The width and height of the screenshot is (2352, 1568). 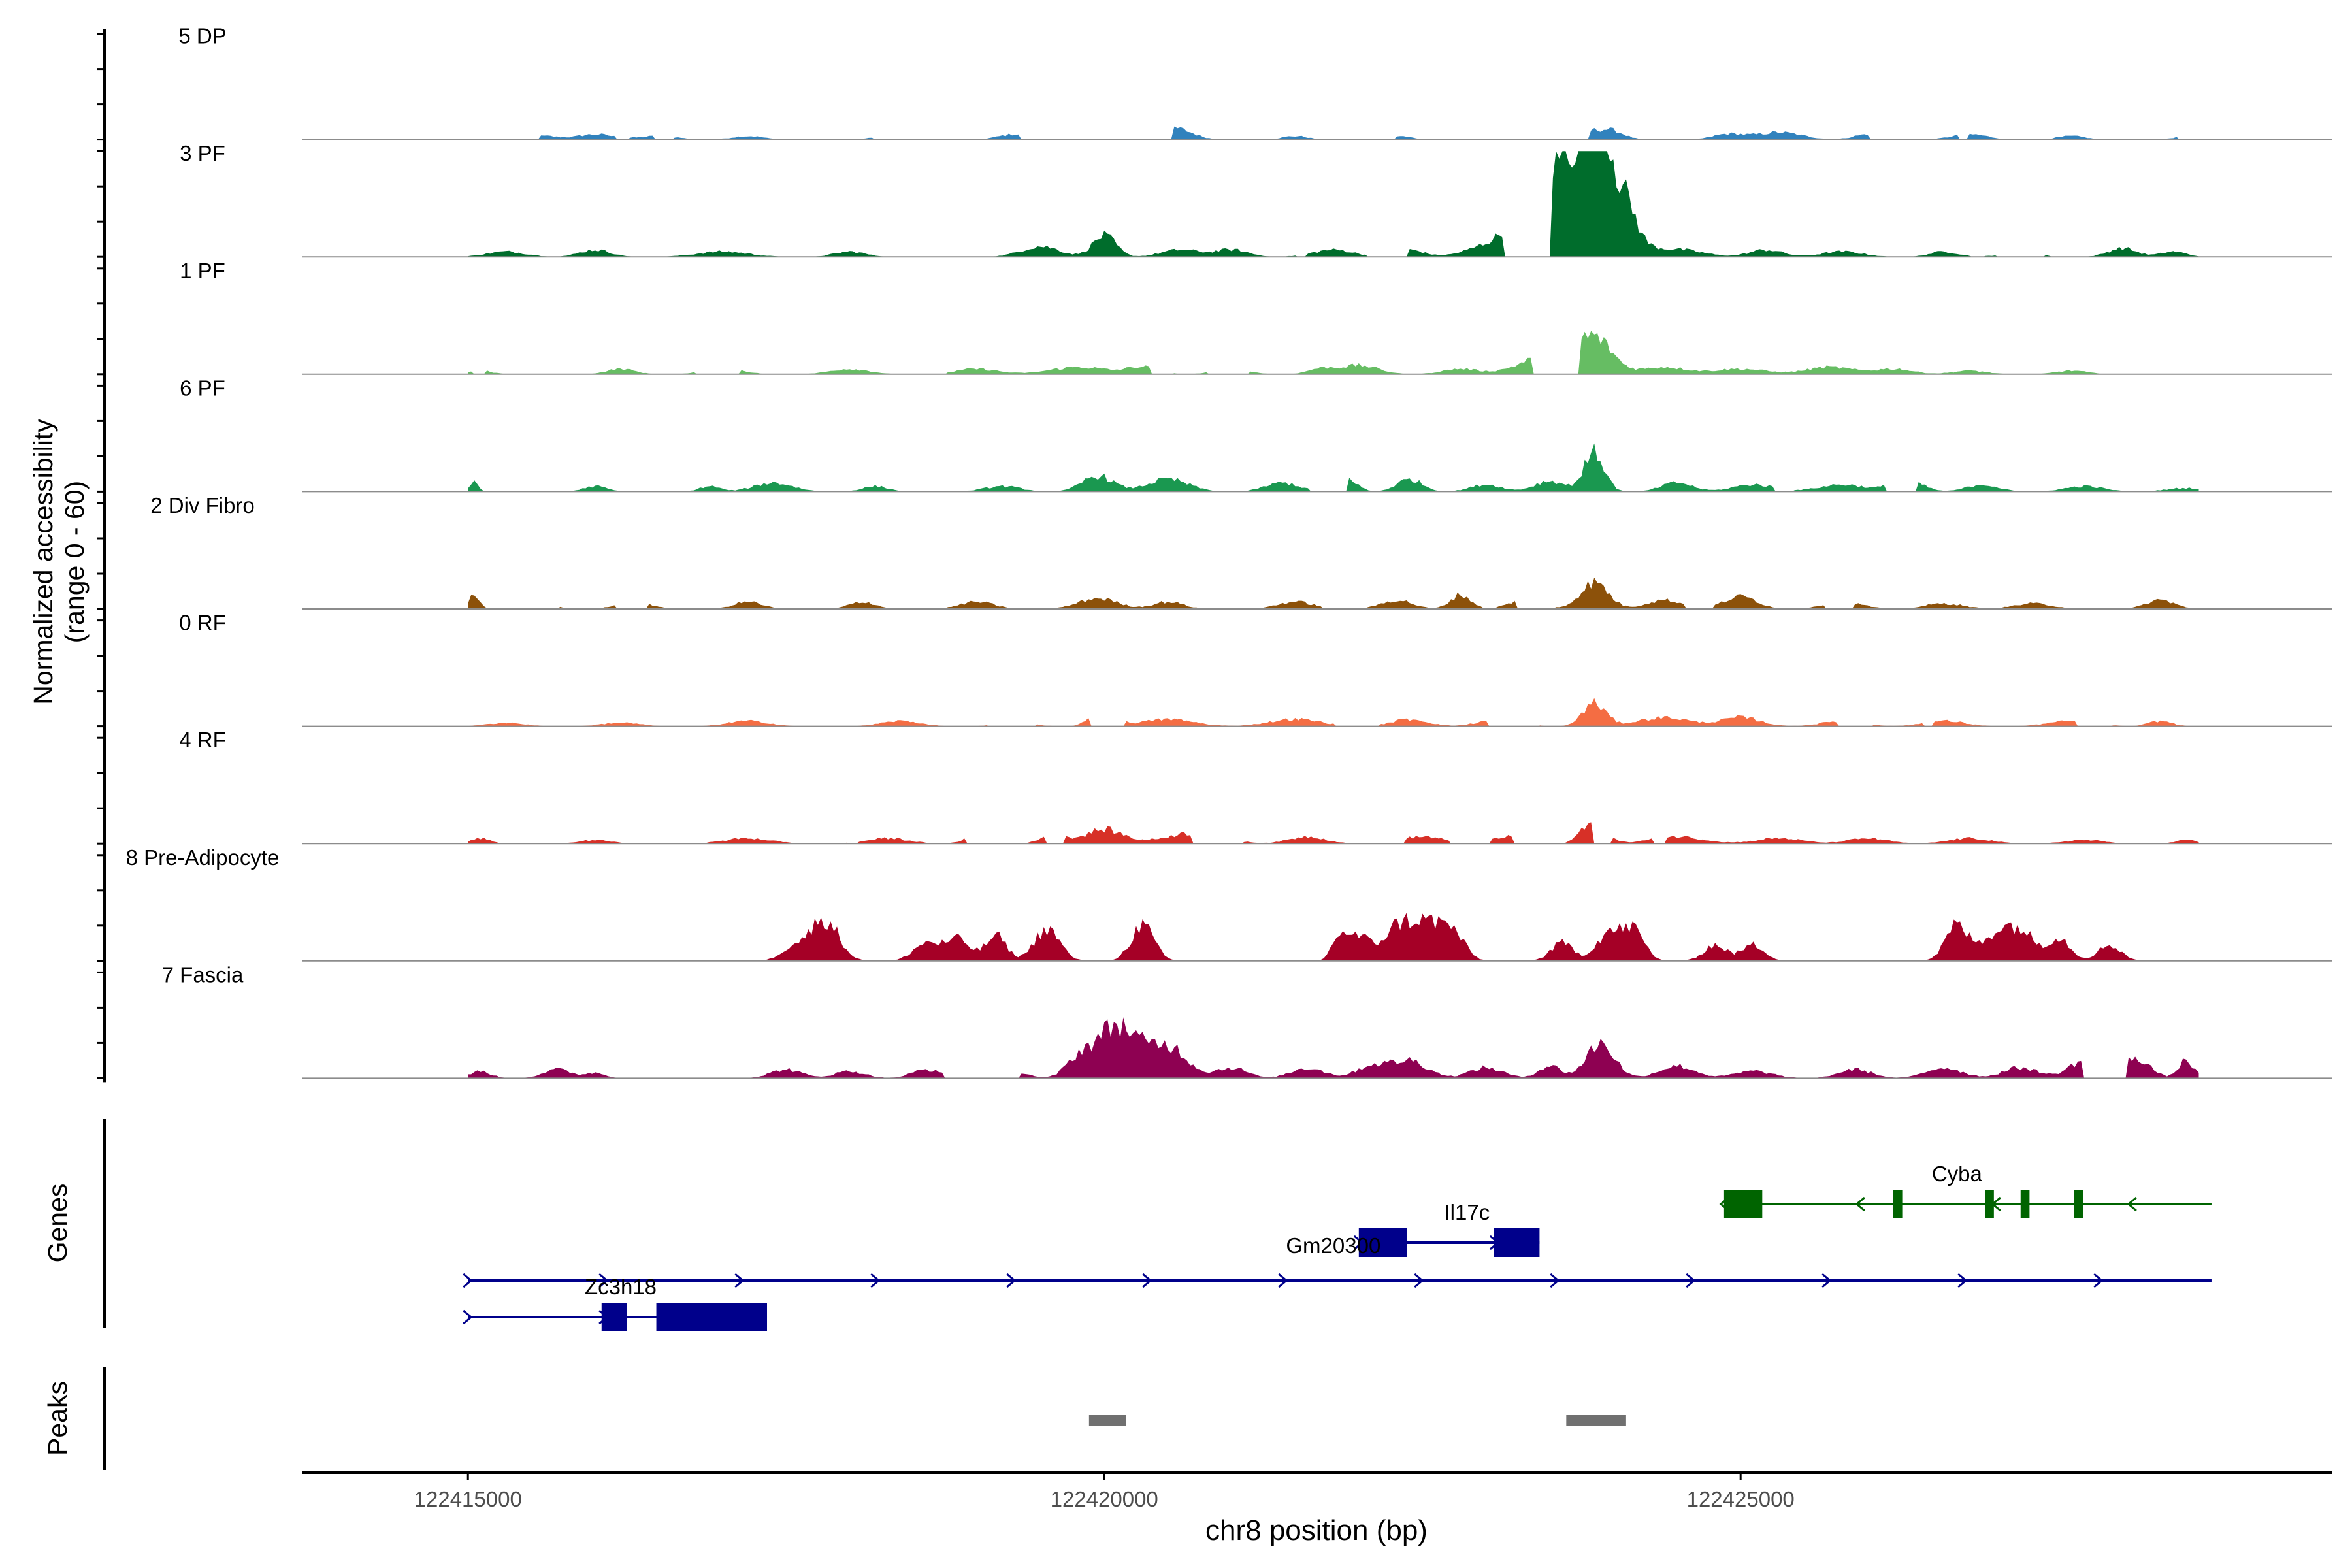 I want to click on track-0: 5 DP, so click(x=1255, y=82).